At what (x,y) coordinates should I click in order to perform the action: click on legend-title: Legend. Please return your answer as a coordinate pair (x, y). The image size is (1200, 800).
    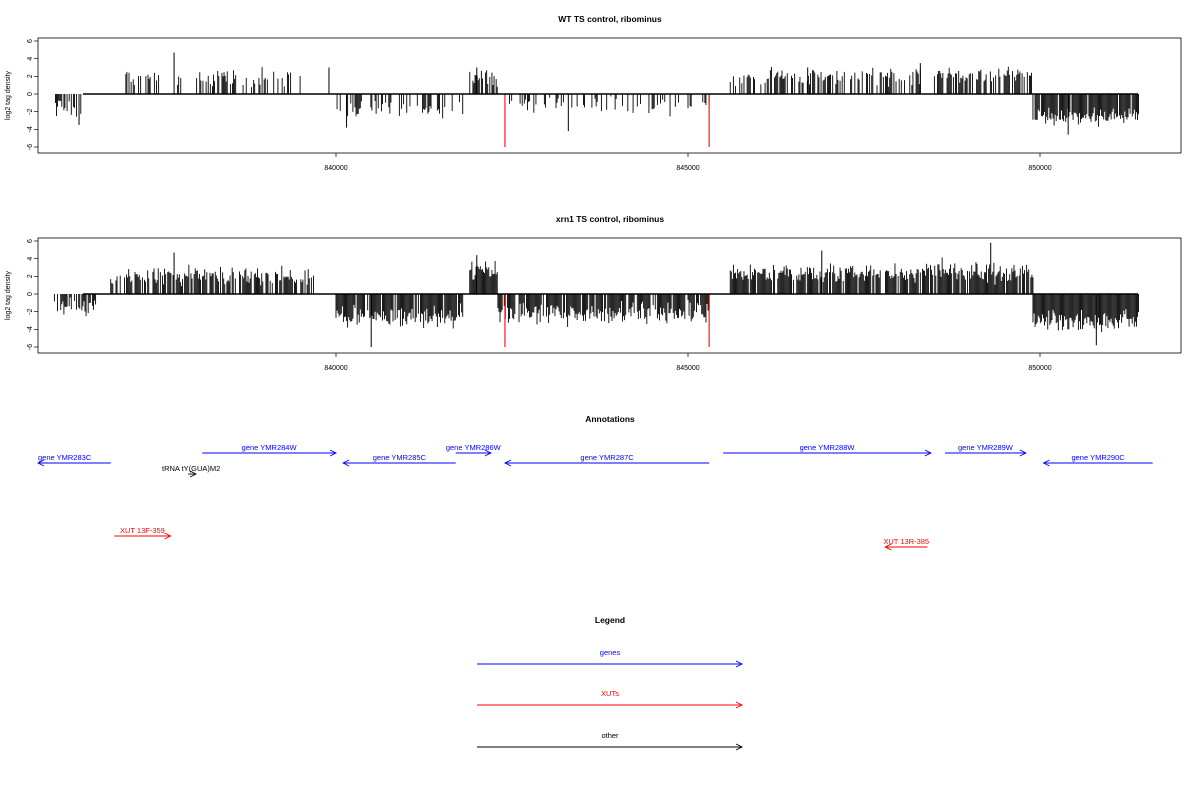
    Looking at the image, I should click on (610, 620).